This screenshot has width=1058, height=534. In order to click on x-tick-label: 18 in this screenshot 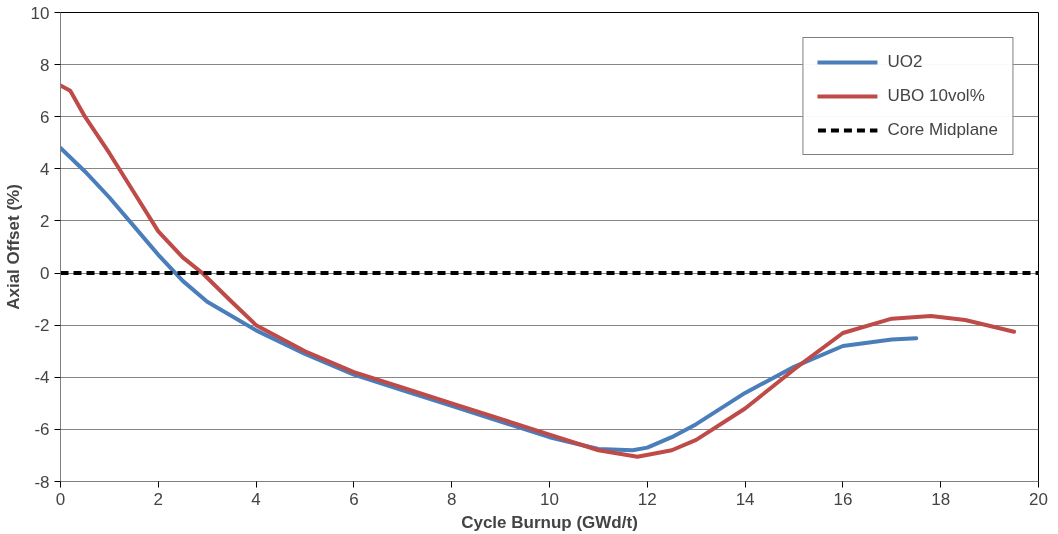, I will do `click(941, 499)`.